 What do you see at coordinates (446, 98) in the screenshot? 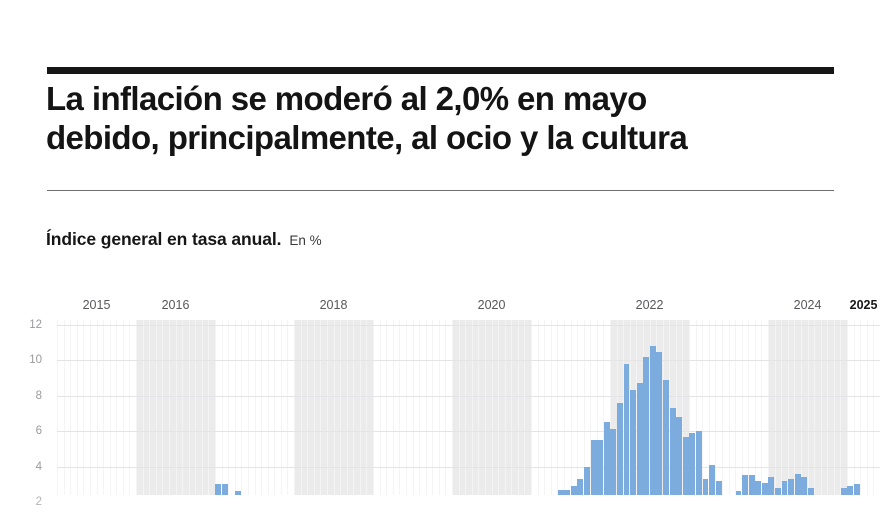
I see `headline-line-1: La inflación se moderó al 2,0% en mayo` at bounding box center [446, 98].